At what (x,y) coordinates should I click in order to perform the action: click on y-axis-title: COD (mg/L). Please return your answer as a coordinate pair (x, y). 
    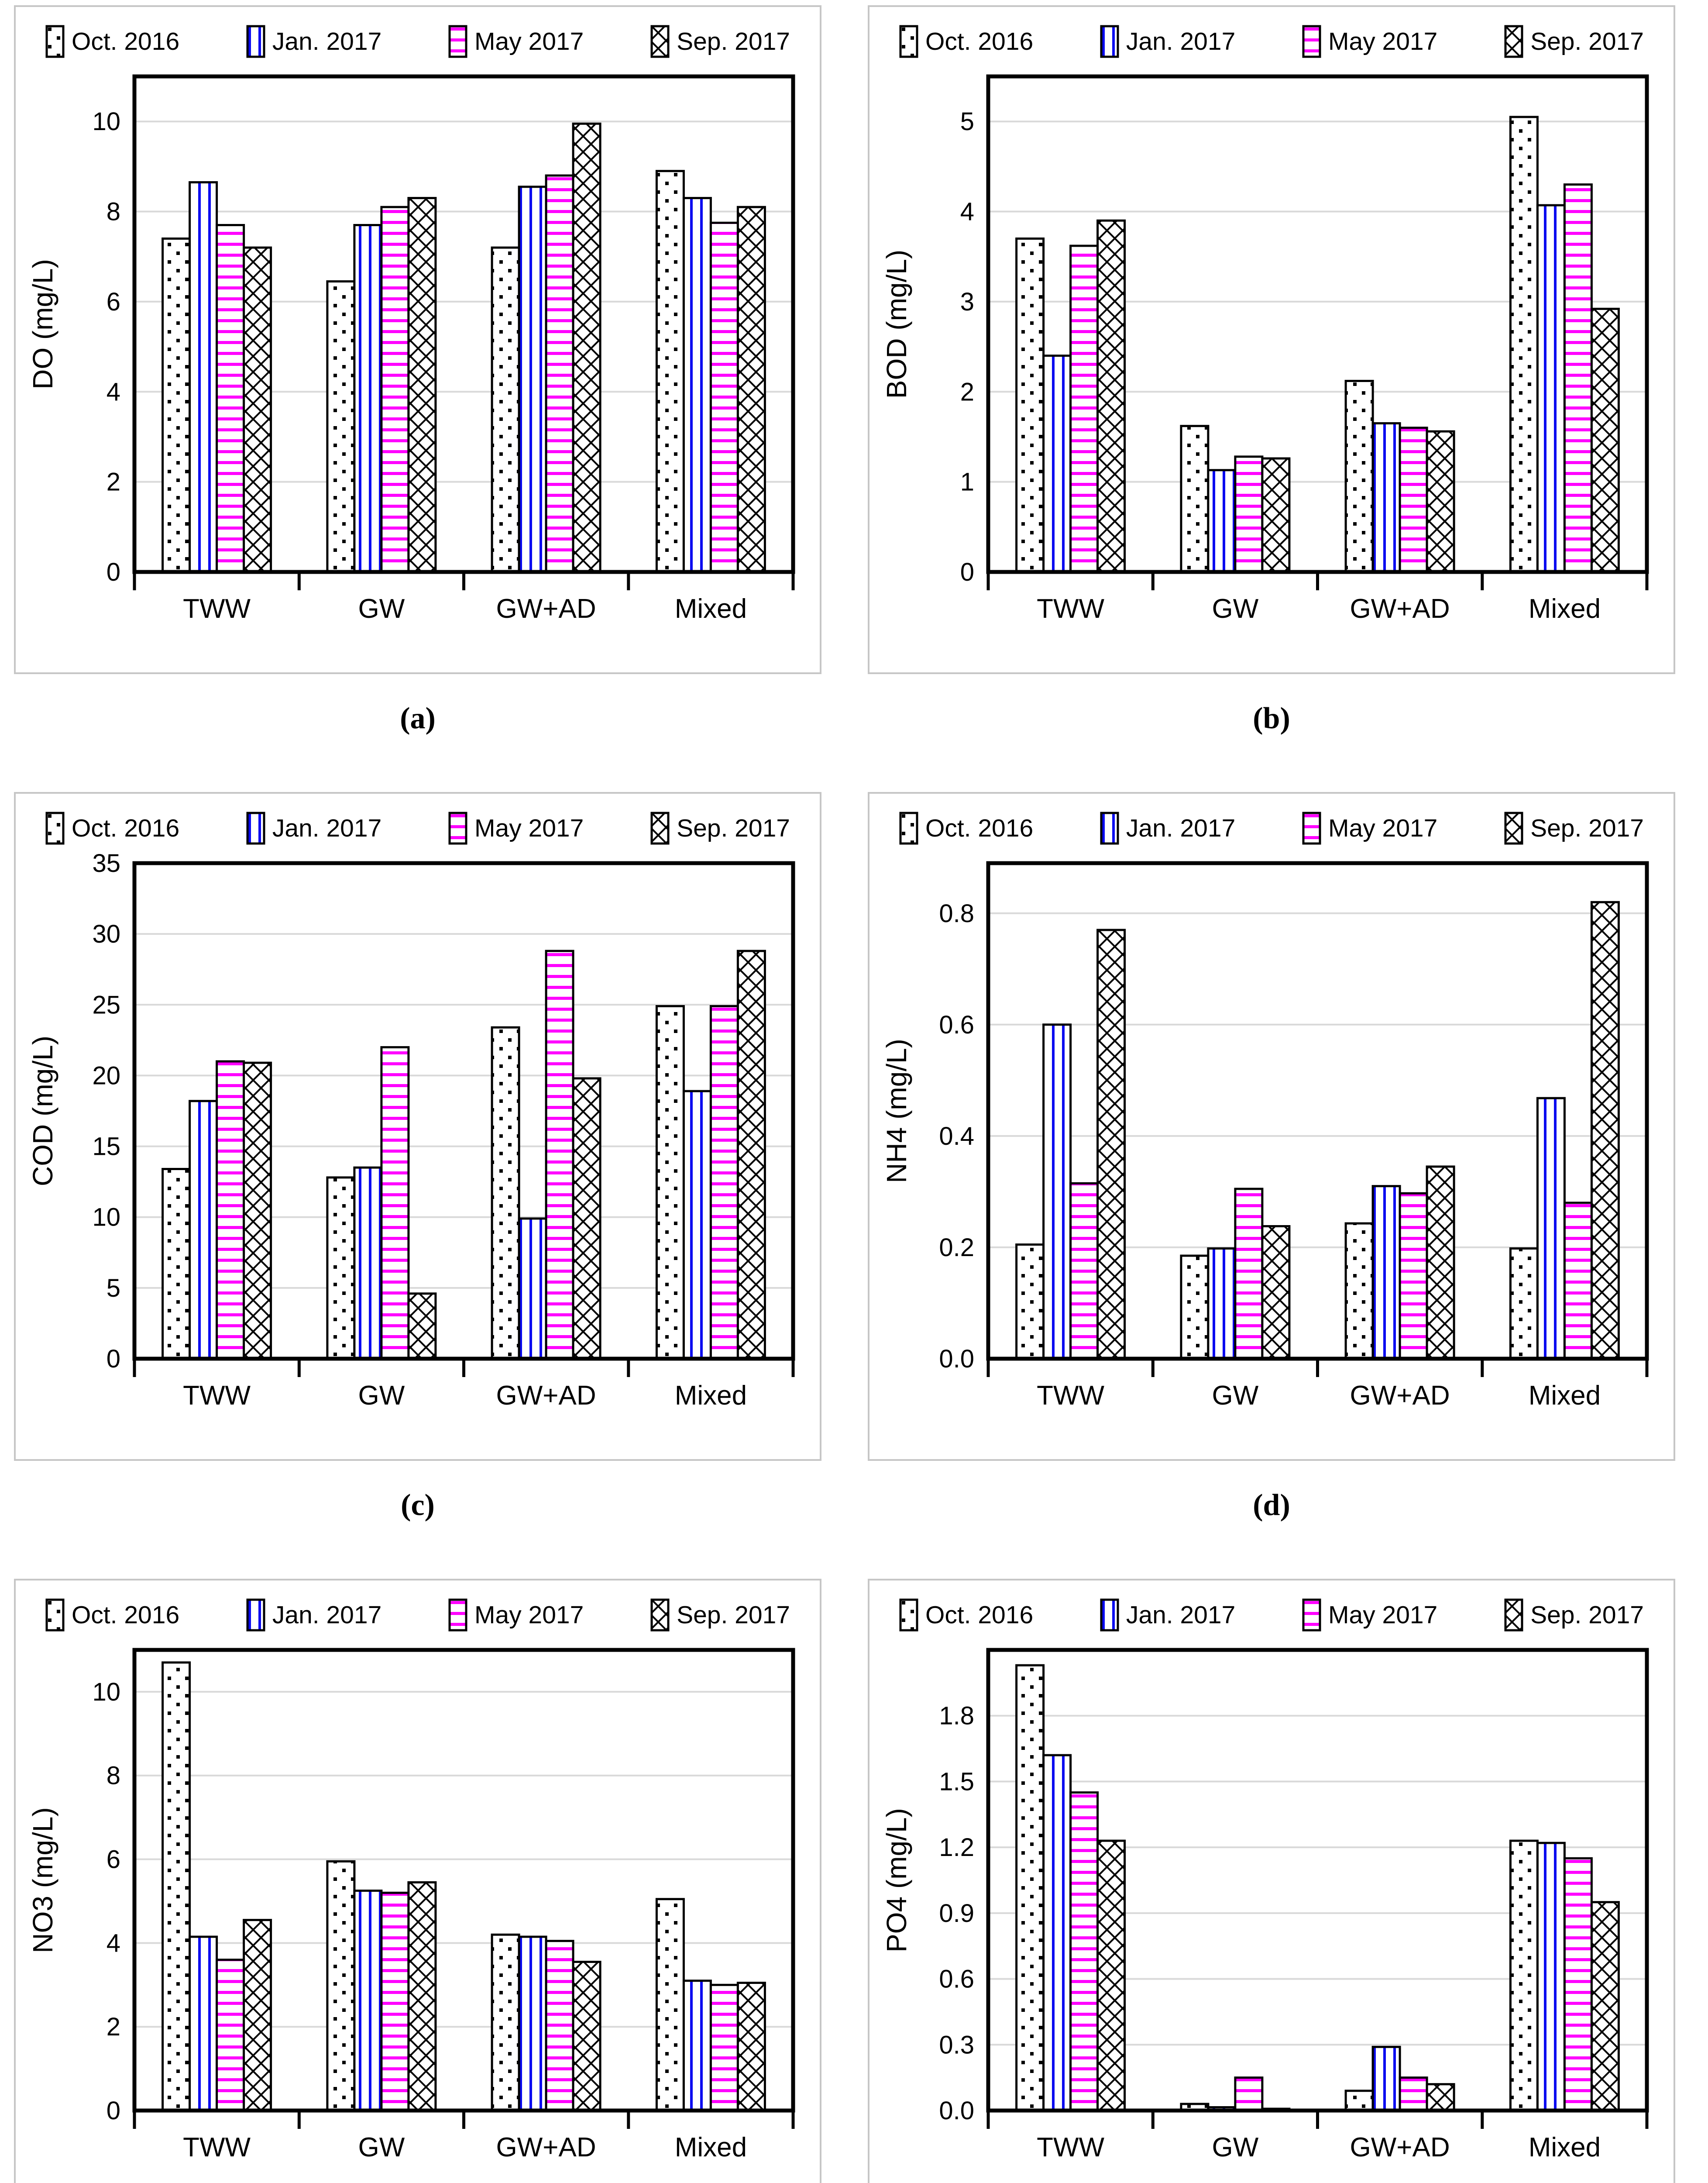
    Looking at the image, I should click on (42, 1111).